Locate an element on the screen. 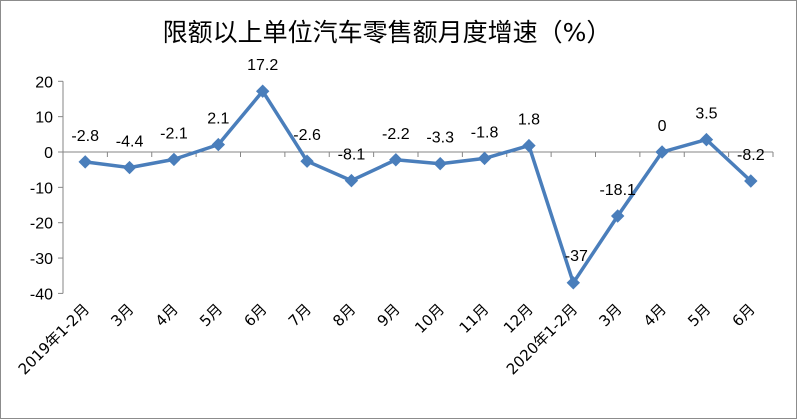 This screenshot has height=419, width=797. y-tick-label: -40 is located at coordinates (41, 294).